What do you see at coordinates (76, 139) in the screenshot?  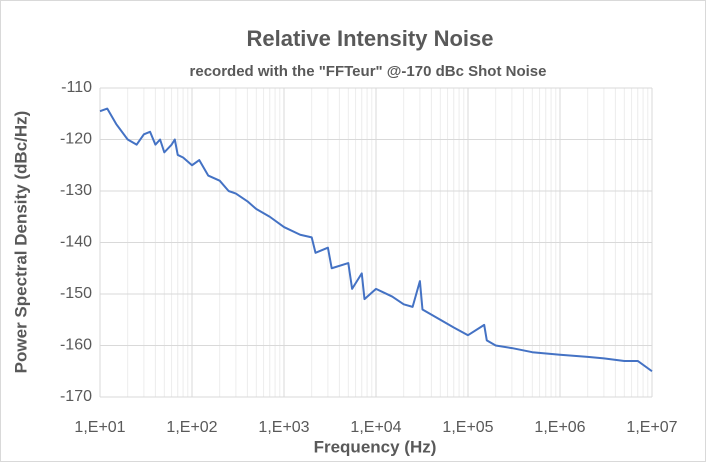 I see `y-tick-label: -120` at bounding box center [76, 139].